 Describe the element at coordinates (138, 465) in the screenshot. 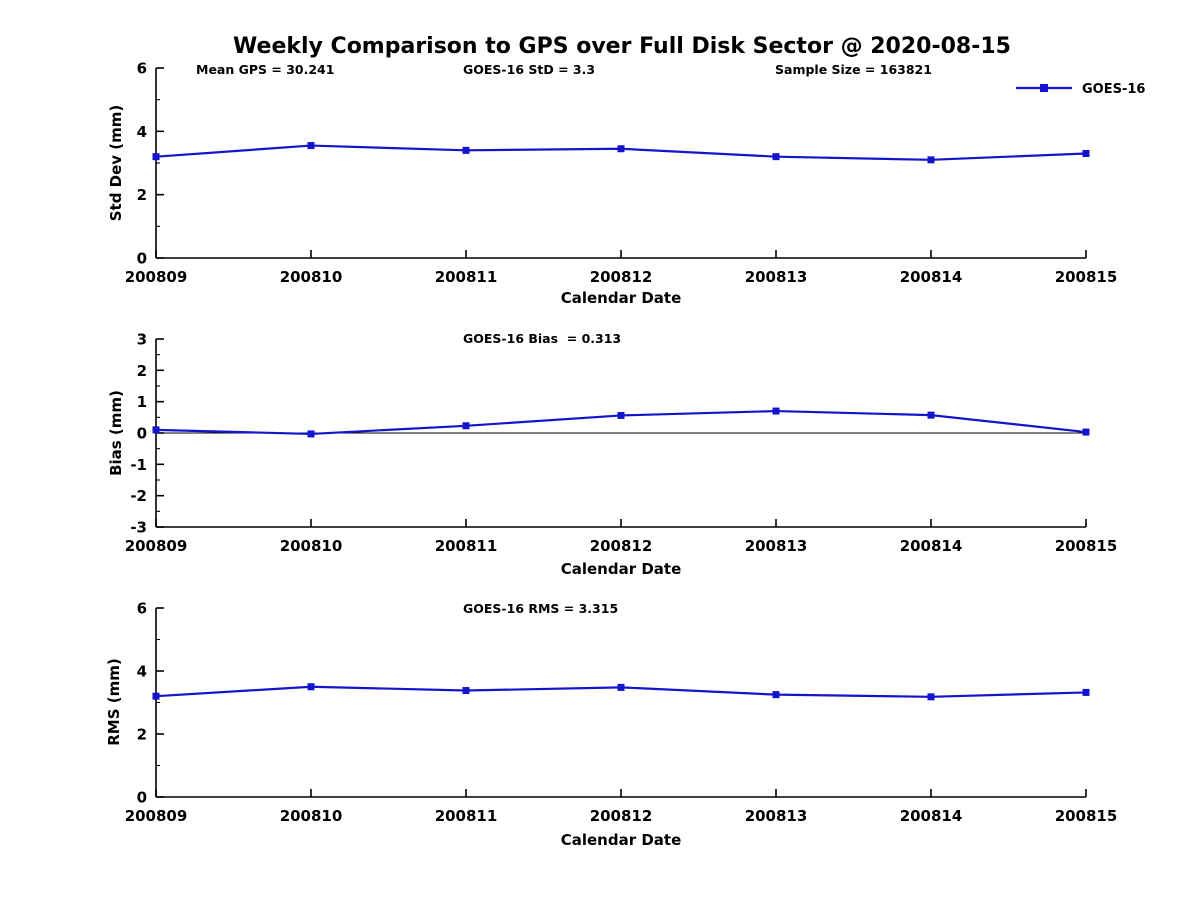

I see `y-tick-label: -1` at that location.